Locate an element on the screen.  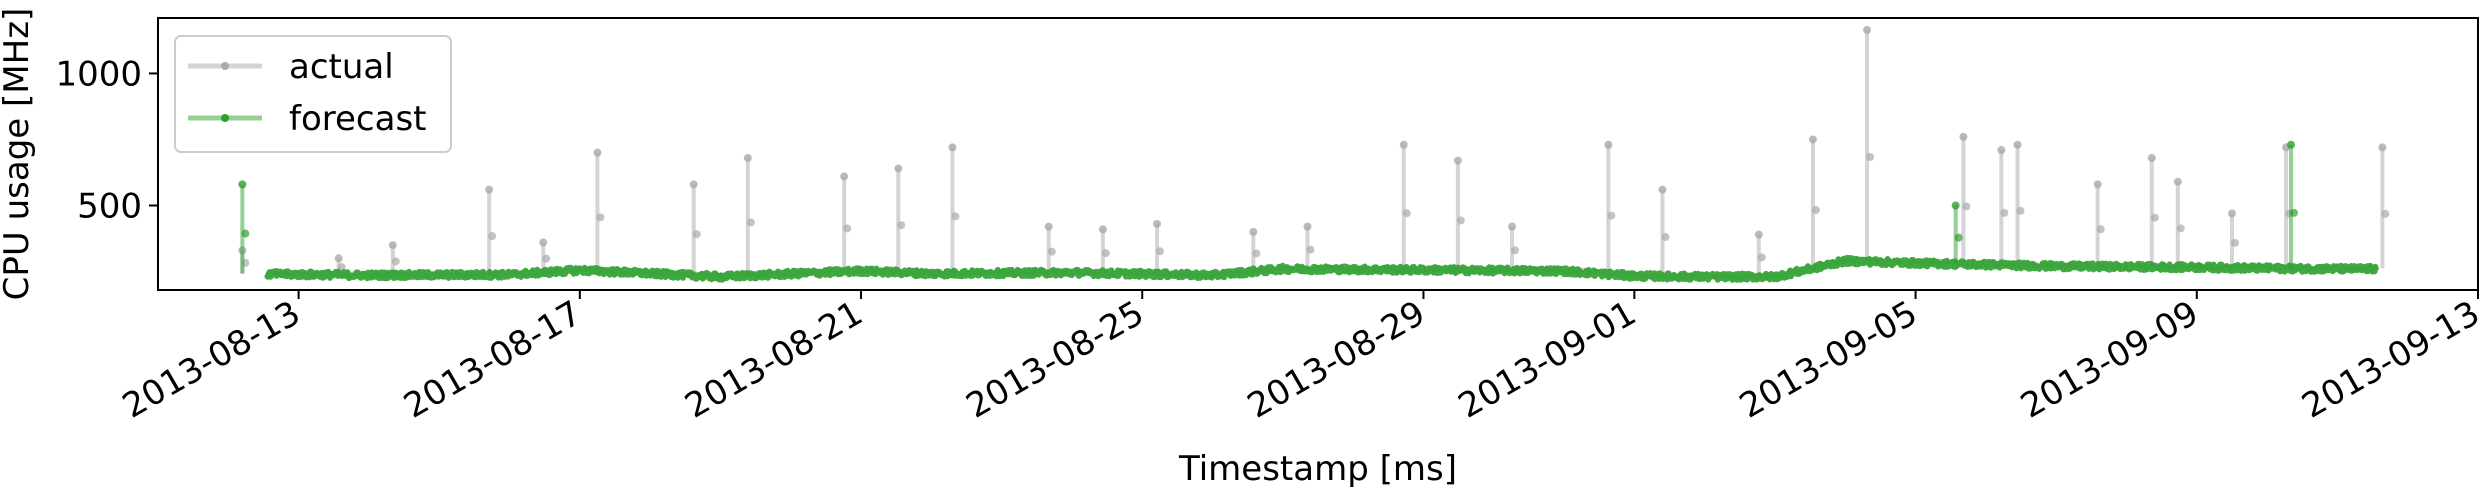
series-line-forecast is located at coordinates (1322, 268).